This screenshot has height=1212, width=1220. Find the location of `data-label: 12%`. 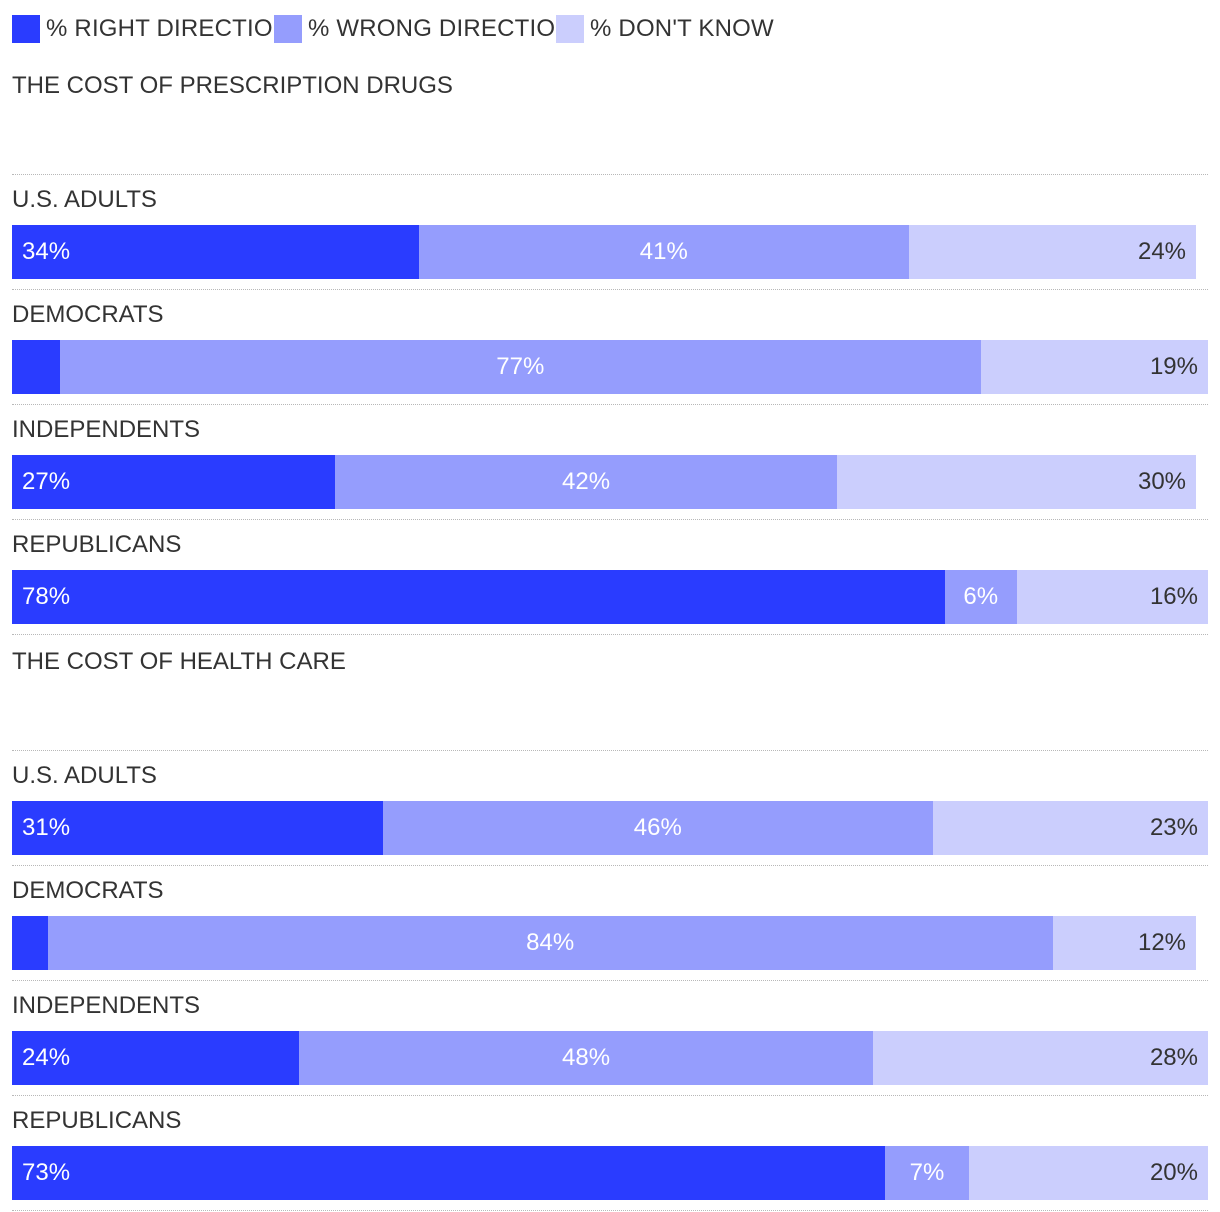

data-label: 12% is located at coordinates (1162, 942).